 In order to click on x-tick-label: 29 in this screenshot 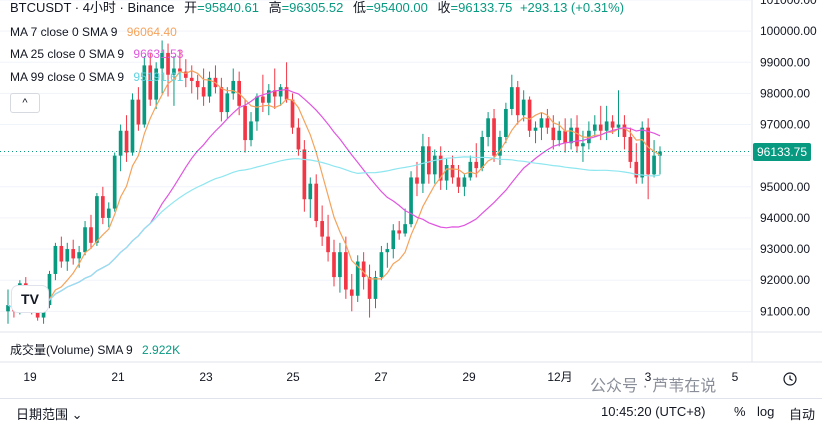, I will do `click(469, 377)`.